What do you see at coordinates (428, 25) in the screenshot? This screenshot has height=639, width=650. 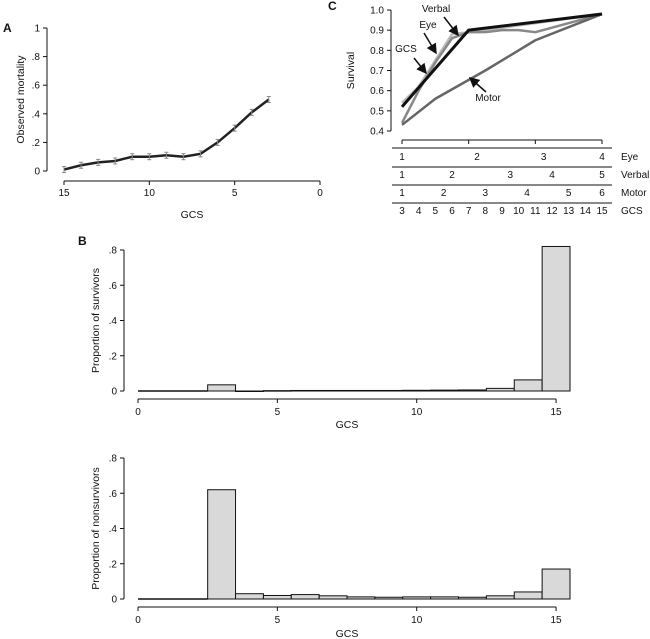 I see `series-label-eye: Eye` at bounding box center [428, 25].